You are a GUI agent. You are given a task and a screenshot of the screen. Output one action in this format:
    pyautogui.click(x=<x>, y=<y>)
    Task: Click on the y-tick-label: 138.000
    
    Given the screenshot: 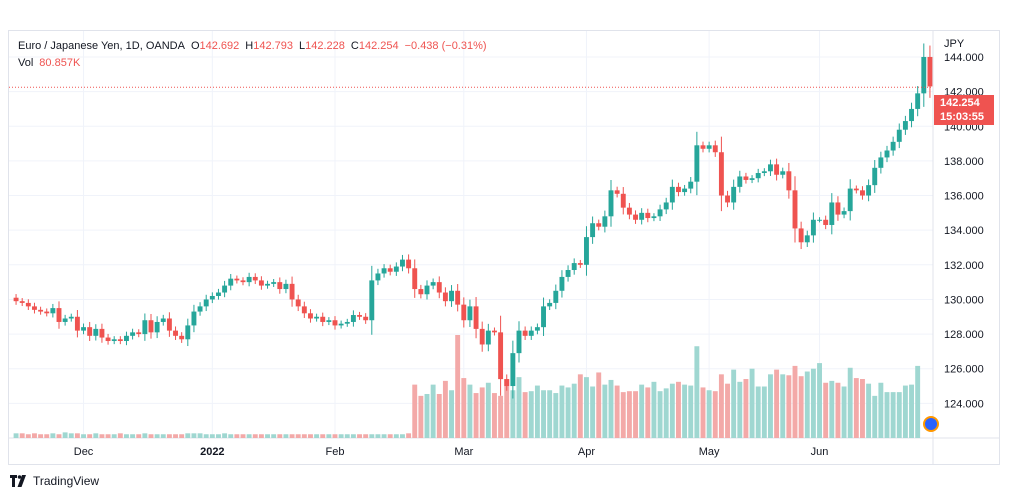 What is the action you would take?
    pyautogui.click(x=964, y=162)
    